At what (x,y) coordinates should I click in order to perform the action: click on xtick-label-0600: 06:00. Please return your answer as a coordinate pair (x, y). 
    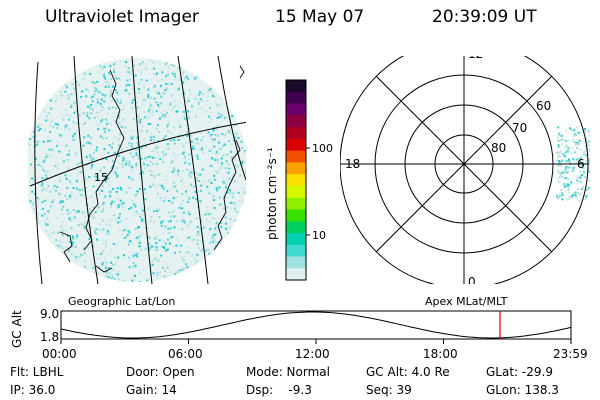
    Looking at the image, I should click on (185, 354).